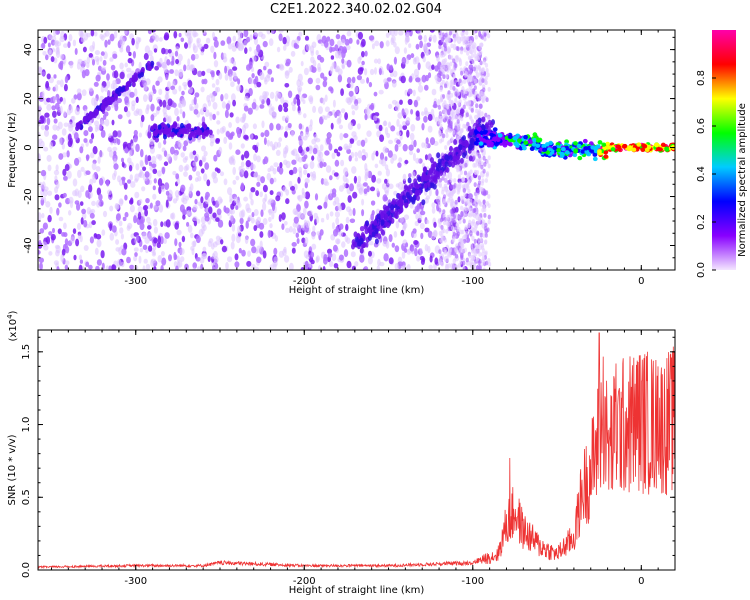 Image resolution: width=750 pixels, height=600 pixels. I want to click on y-tick-label: 1.0, so click(26, 425).